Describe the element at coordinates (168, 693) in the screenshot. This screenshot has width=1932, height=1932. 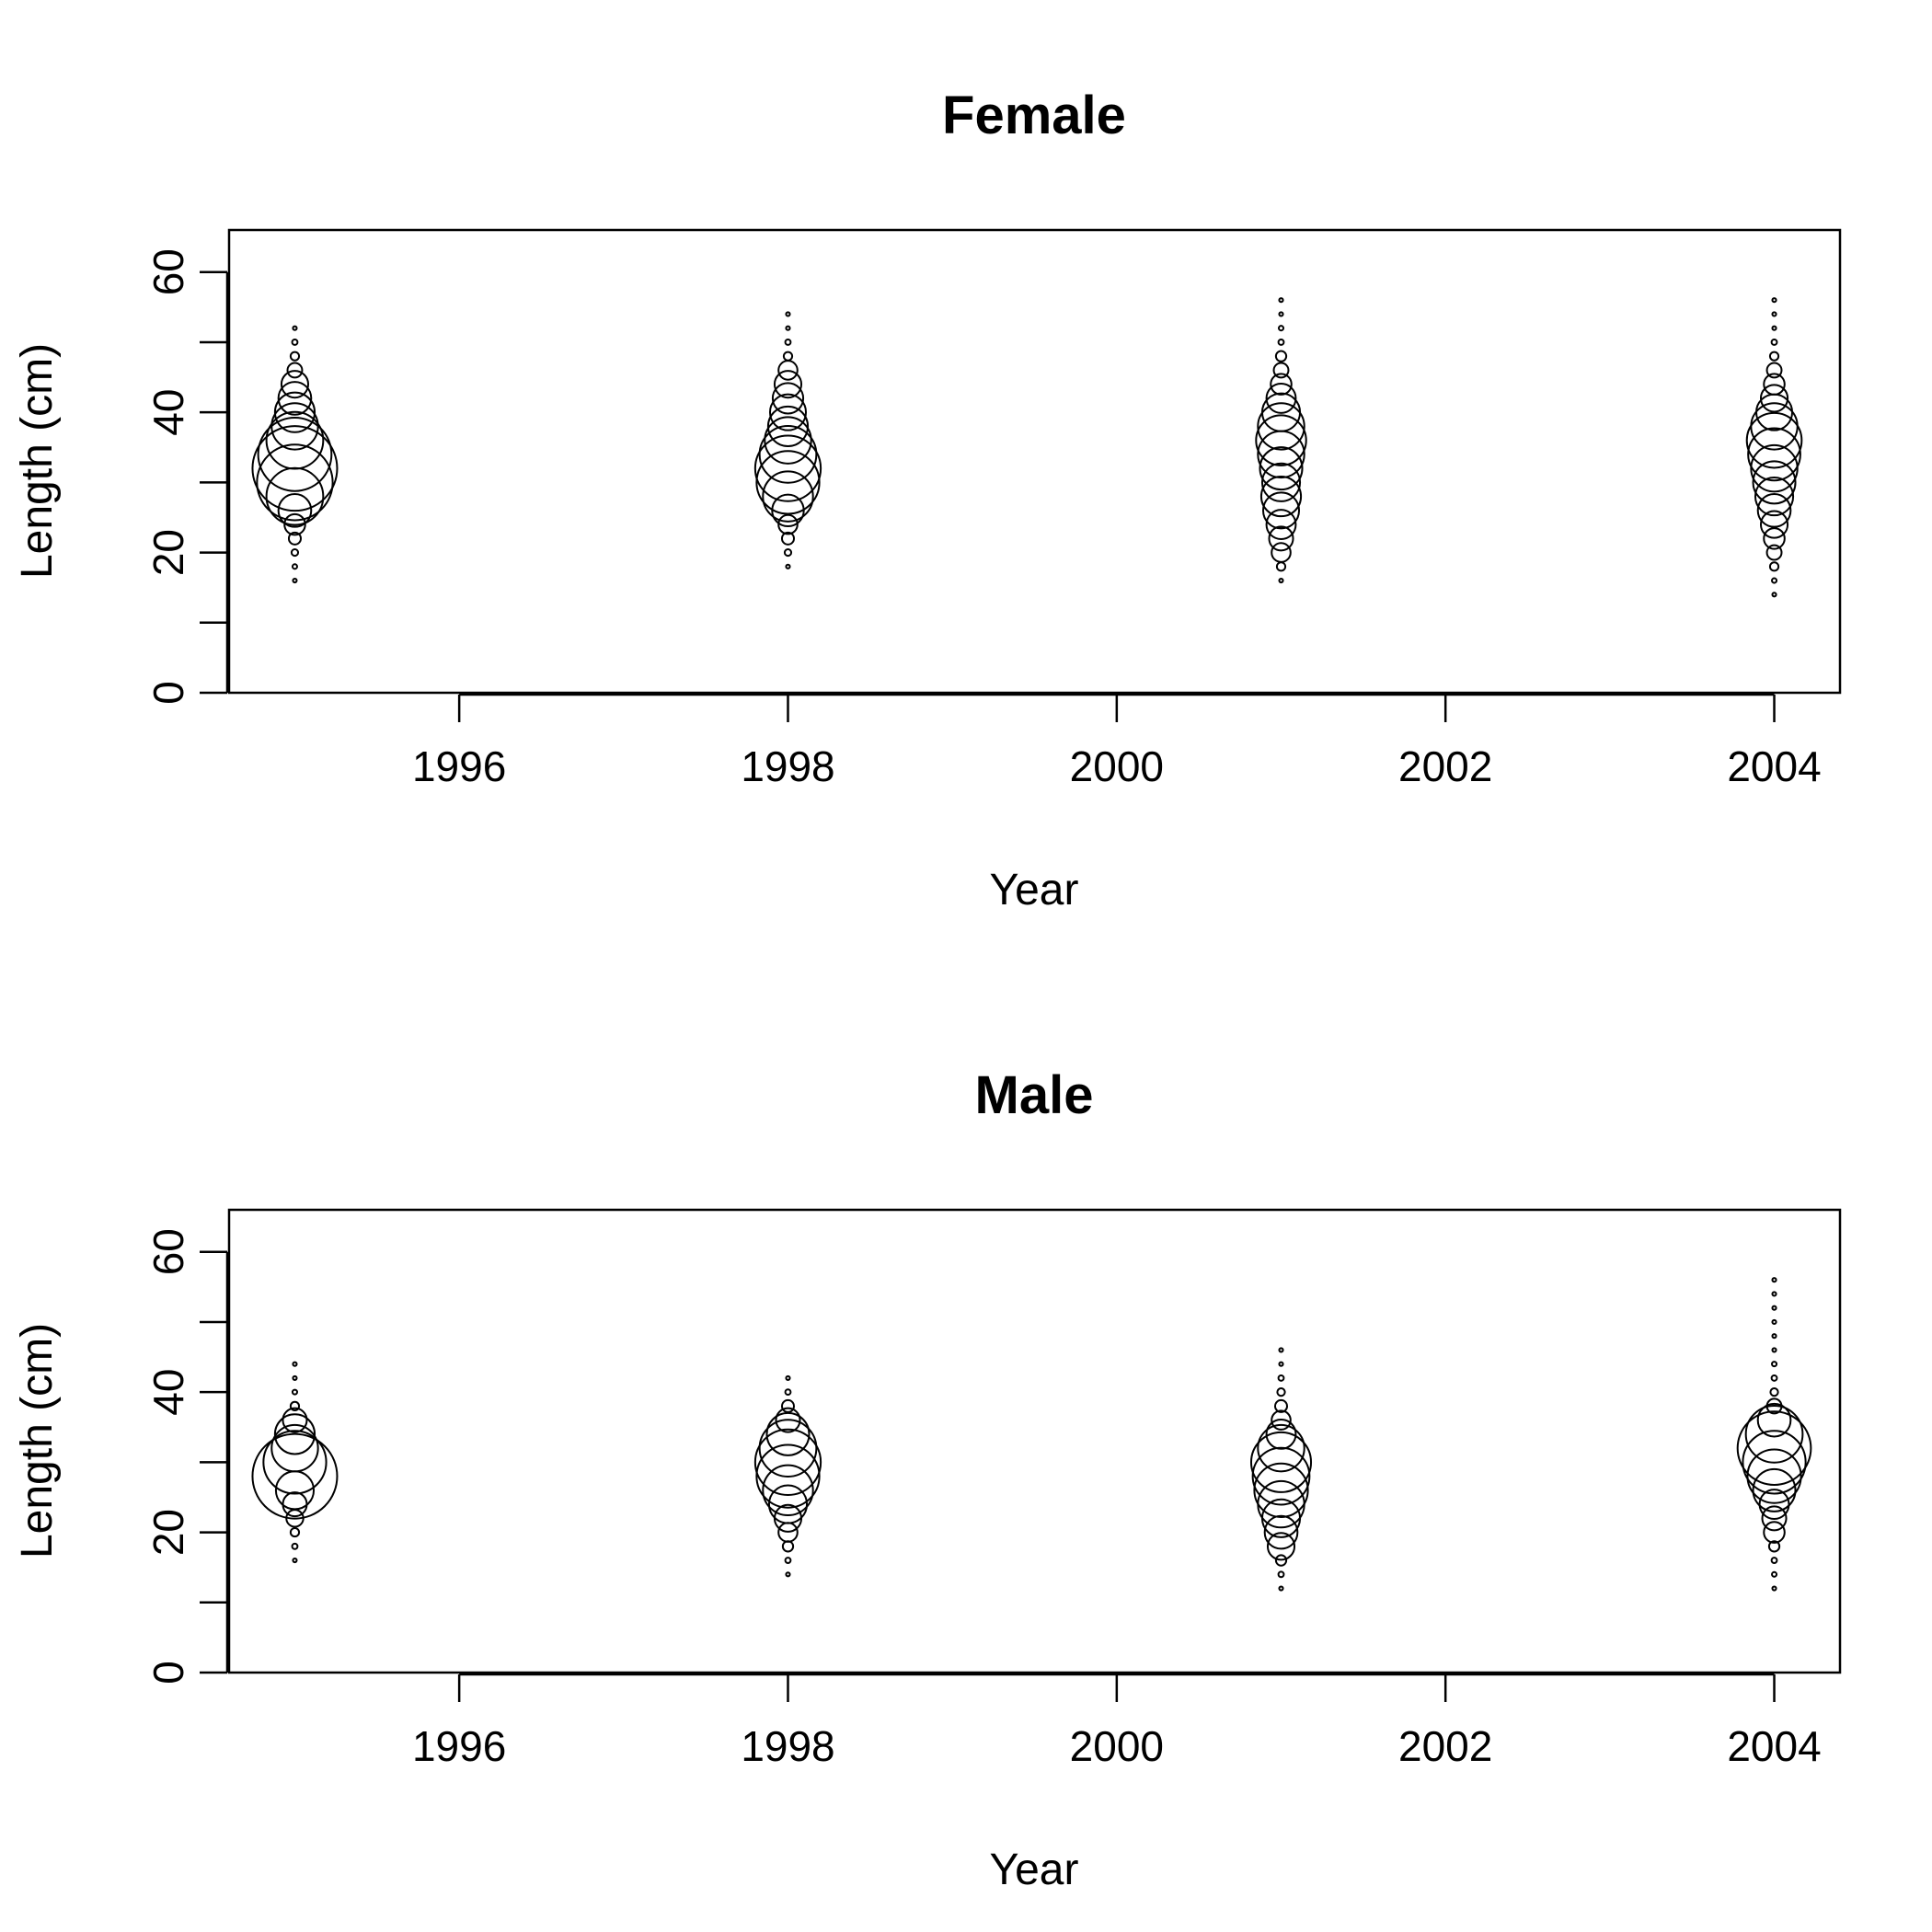
I see `female-y-tick-label: 0` at that location.